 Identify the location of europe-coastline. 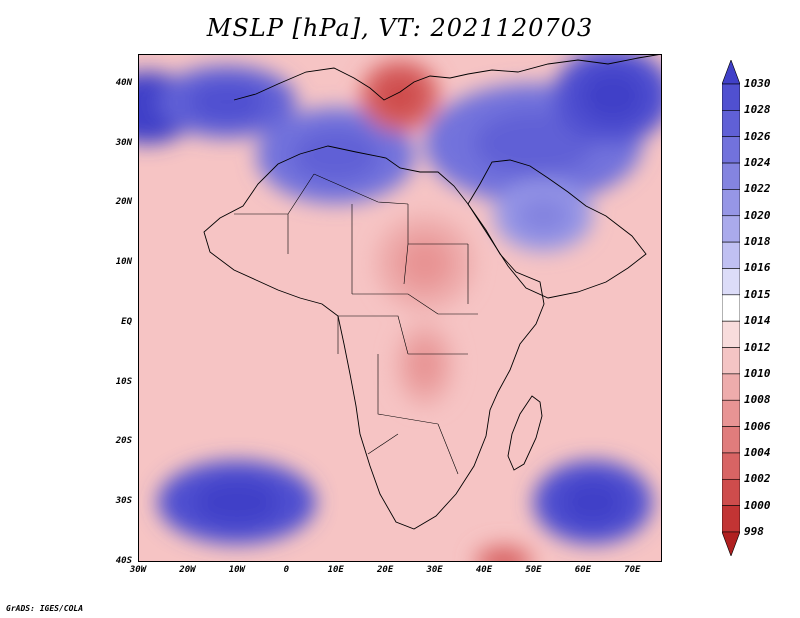
(447, 77).